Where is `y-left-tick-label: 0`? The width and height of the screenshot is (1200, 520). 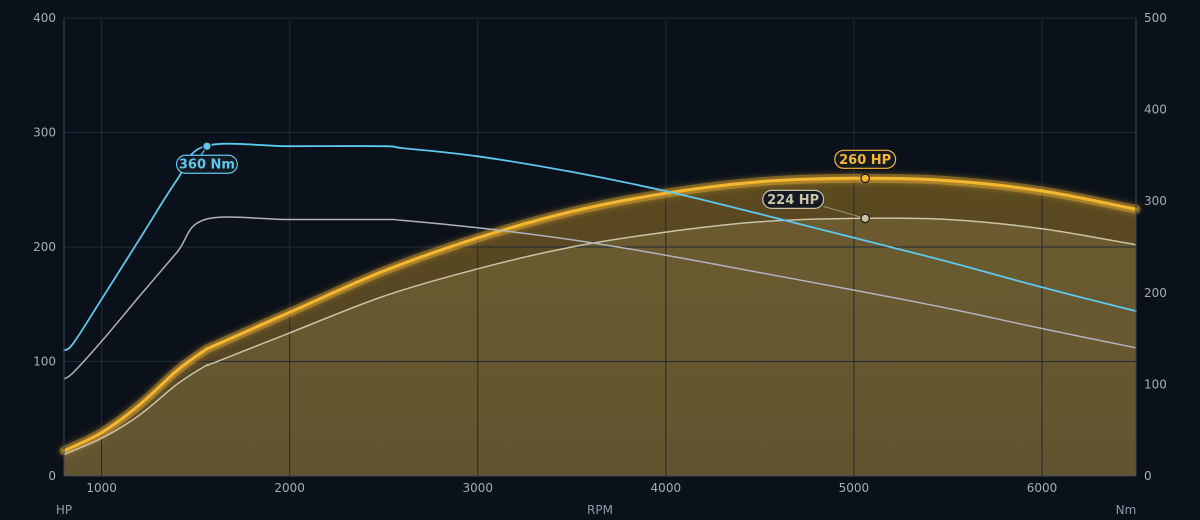 y-left-tick-label: 0 is located at coordinates (52, 476).